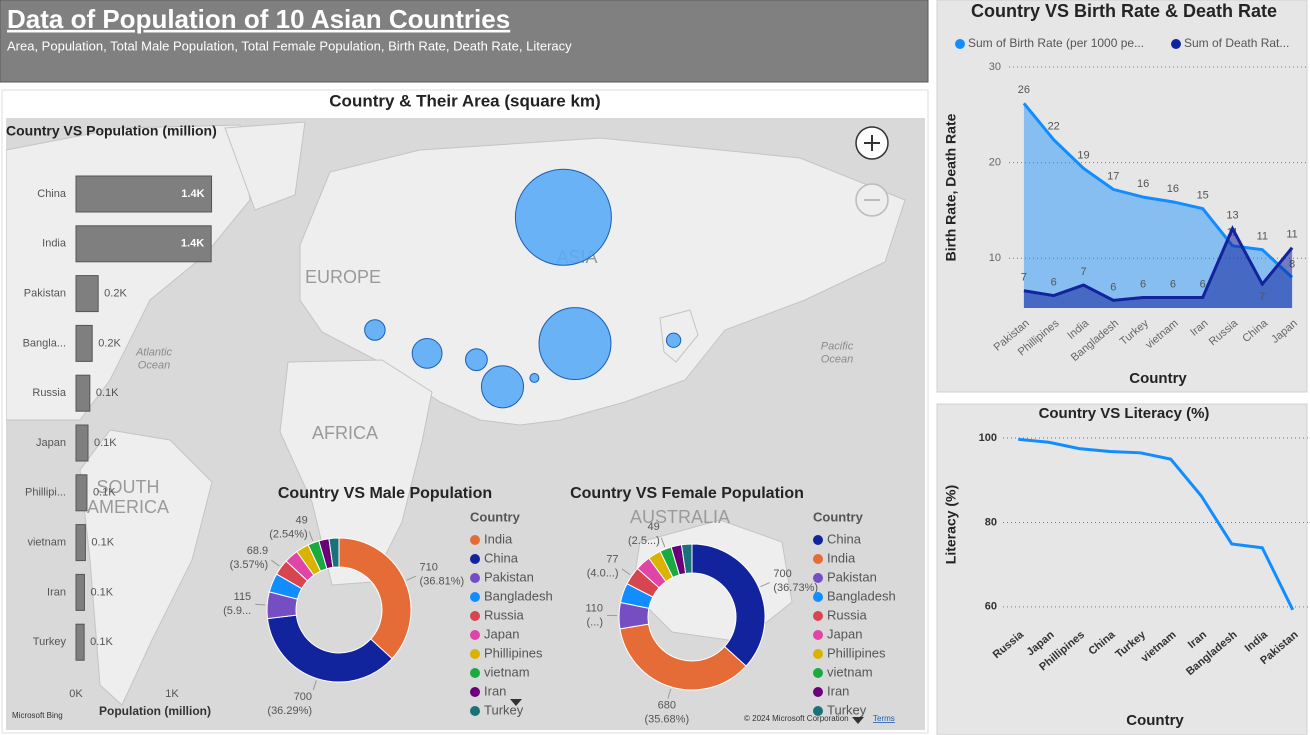 This screenshot has height=735, width=1310. Describe the element at coordinates (680, 517) in the screenshot. I see `continent-label: AUSTRALIA` at that location.